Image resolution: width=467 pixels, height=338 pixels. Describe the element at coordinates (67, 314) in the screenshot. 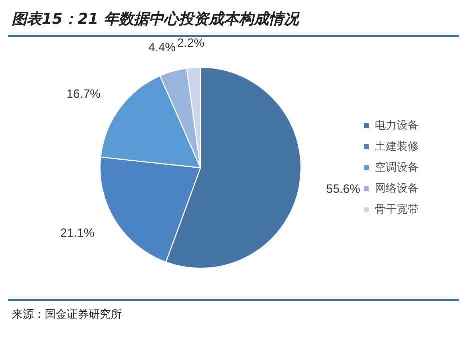

I see `source-note: 来源：国金证券研究所` at that location.